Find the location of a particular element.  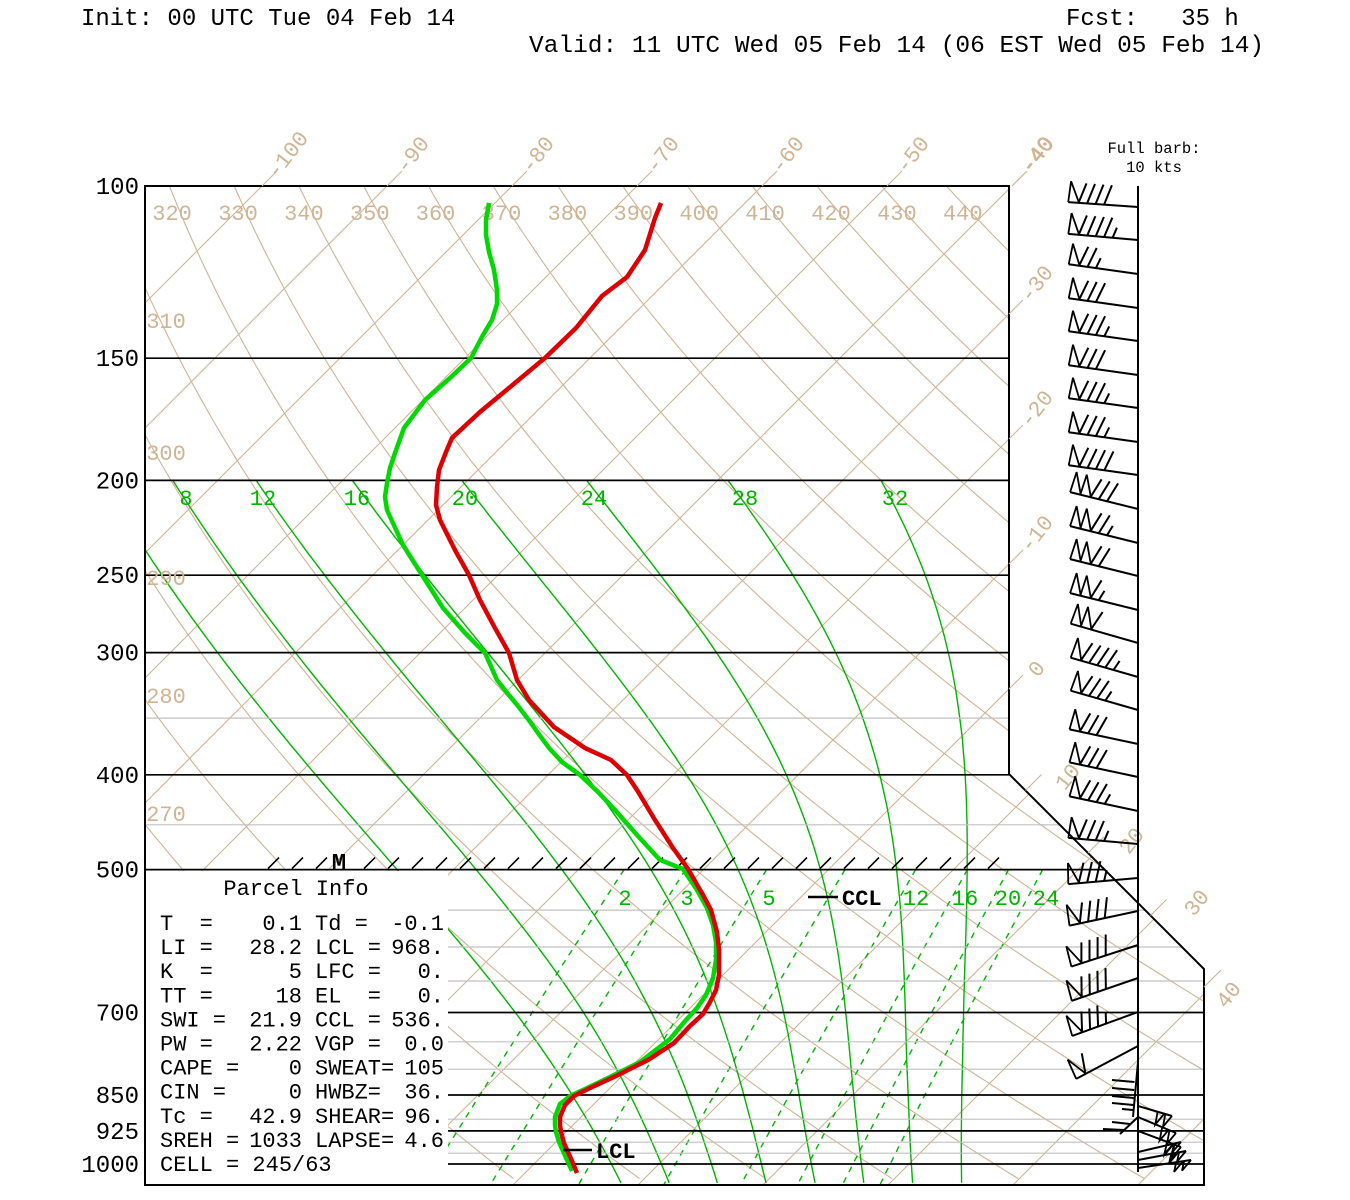

svg-text: 200 is located at coordinates (117, 482).